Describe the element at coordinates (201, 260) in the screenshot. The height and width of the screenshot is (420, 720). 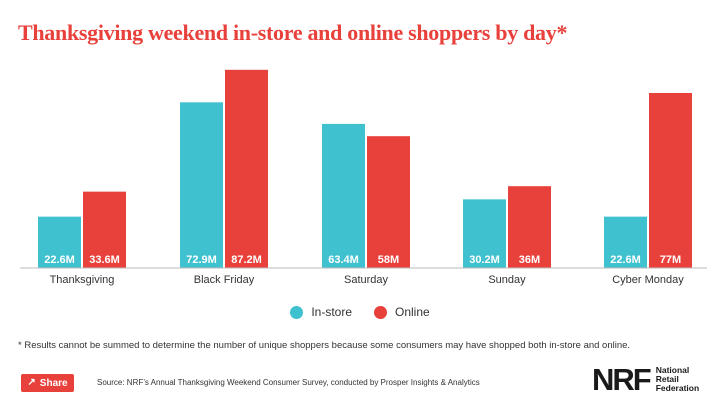
I see `data-label-instore-1: 72.9M` at that location.